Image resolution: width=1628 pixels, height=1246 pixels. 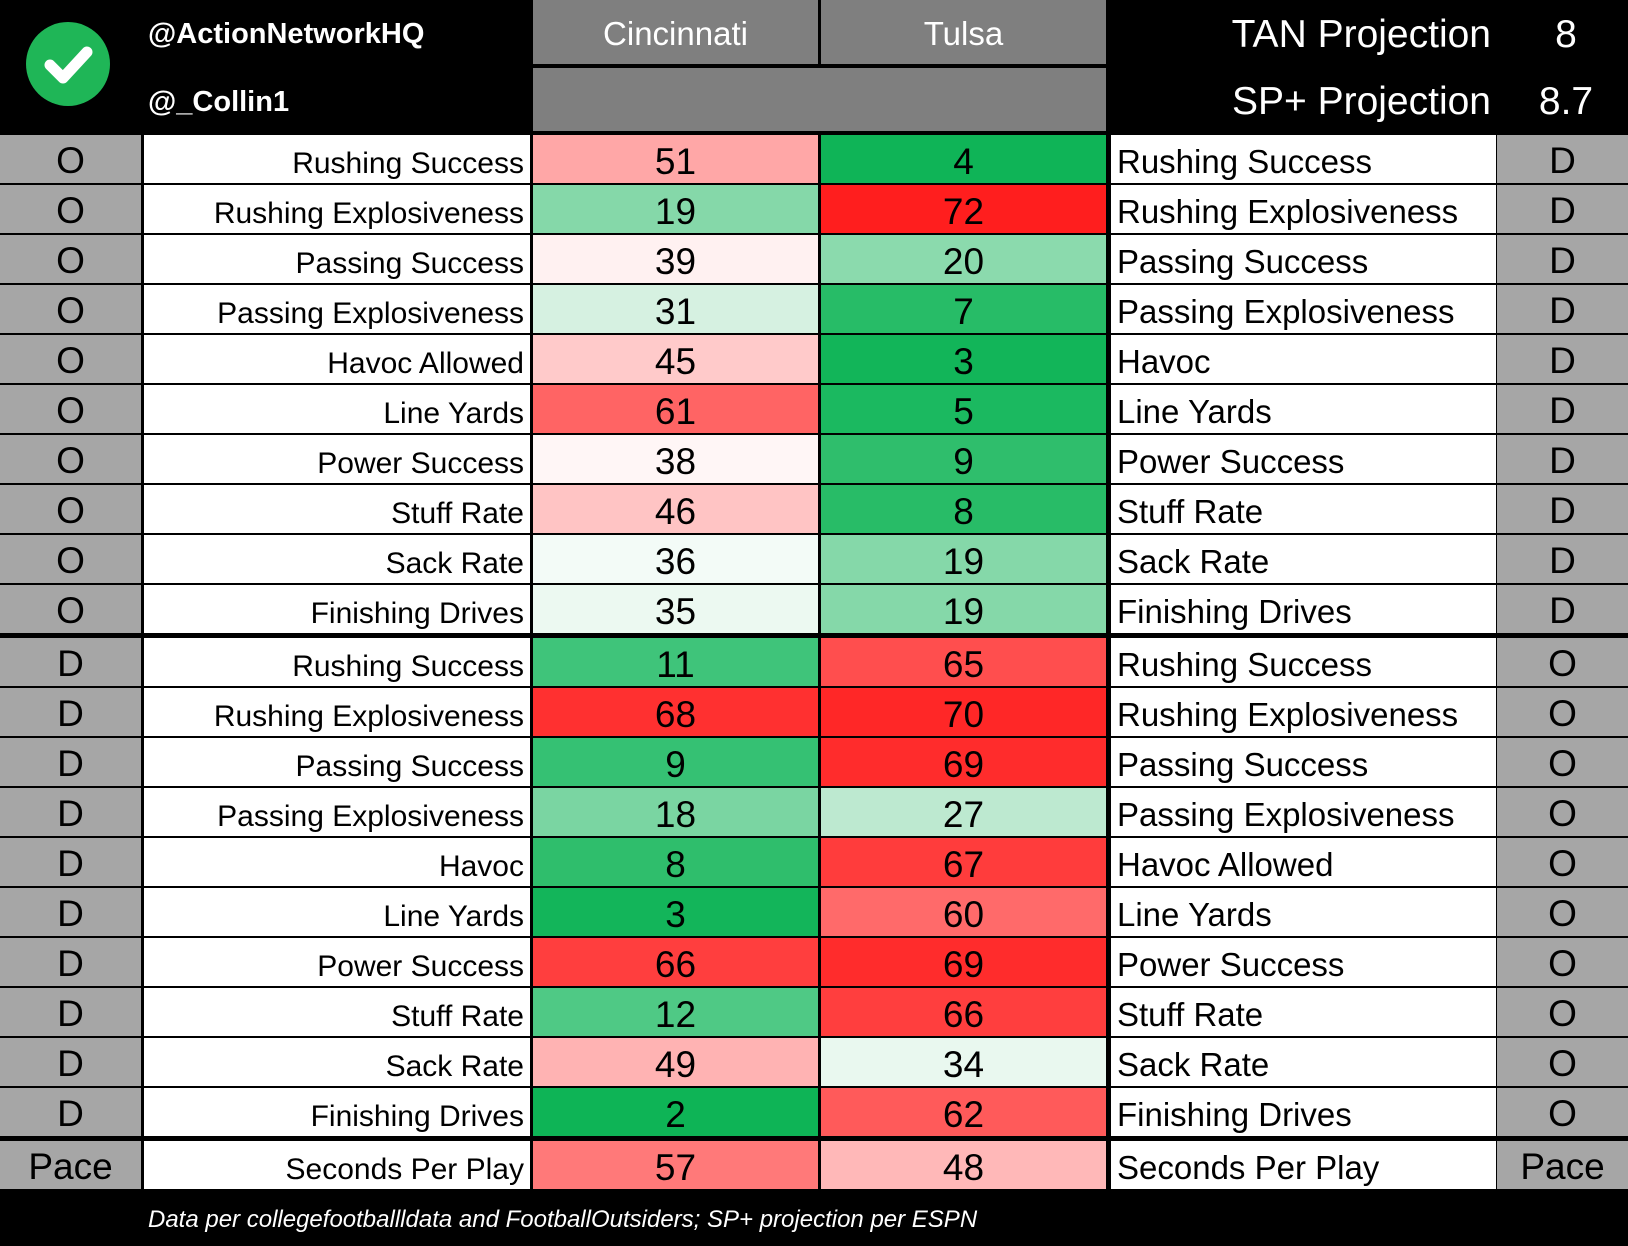 I want to click on team-b-value: 3, so click(x=963, y=359).